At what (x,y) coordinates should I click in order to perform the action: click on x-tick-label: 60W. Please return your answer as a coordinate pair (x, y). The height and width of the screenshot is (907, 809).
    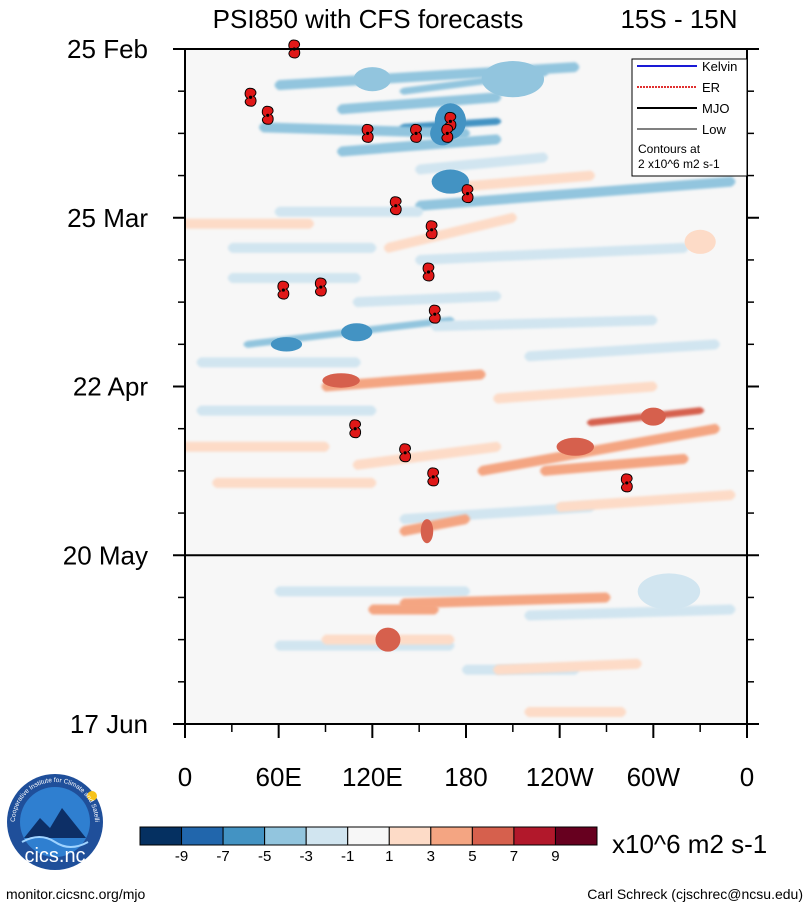
    Looking at the image, I should click on (654, 777).